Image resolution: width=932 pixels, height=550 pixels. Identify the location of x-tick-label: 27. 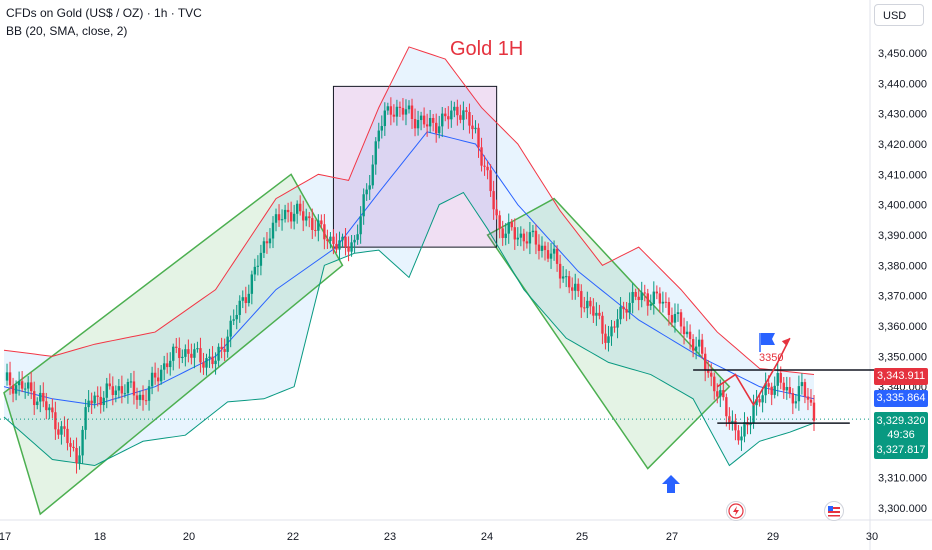
(672, 537).